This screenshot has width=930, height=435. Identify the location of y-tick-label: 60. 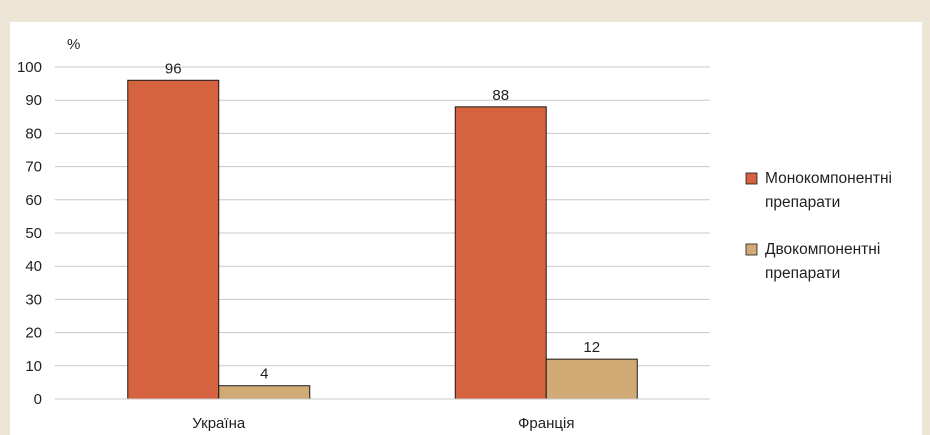
(33, 200).